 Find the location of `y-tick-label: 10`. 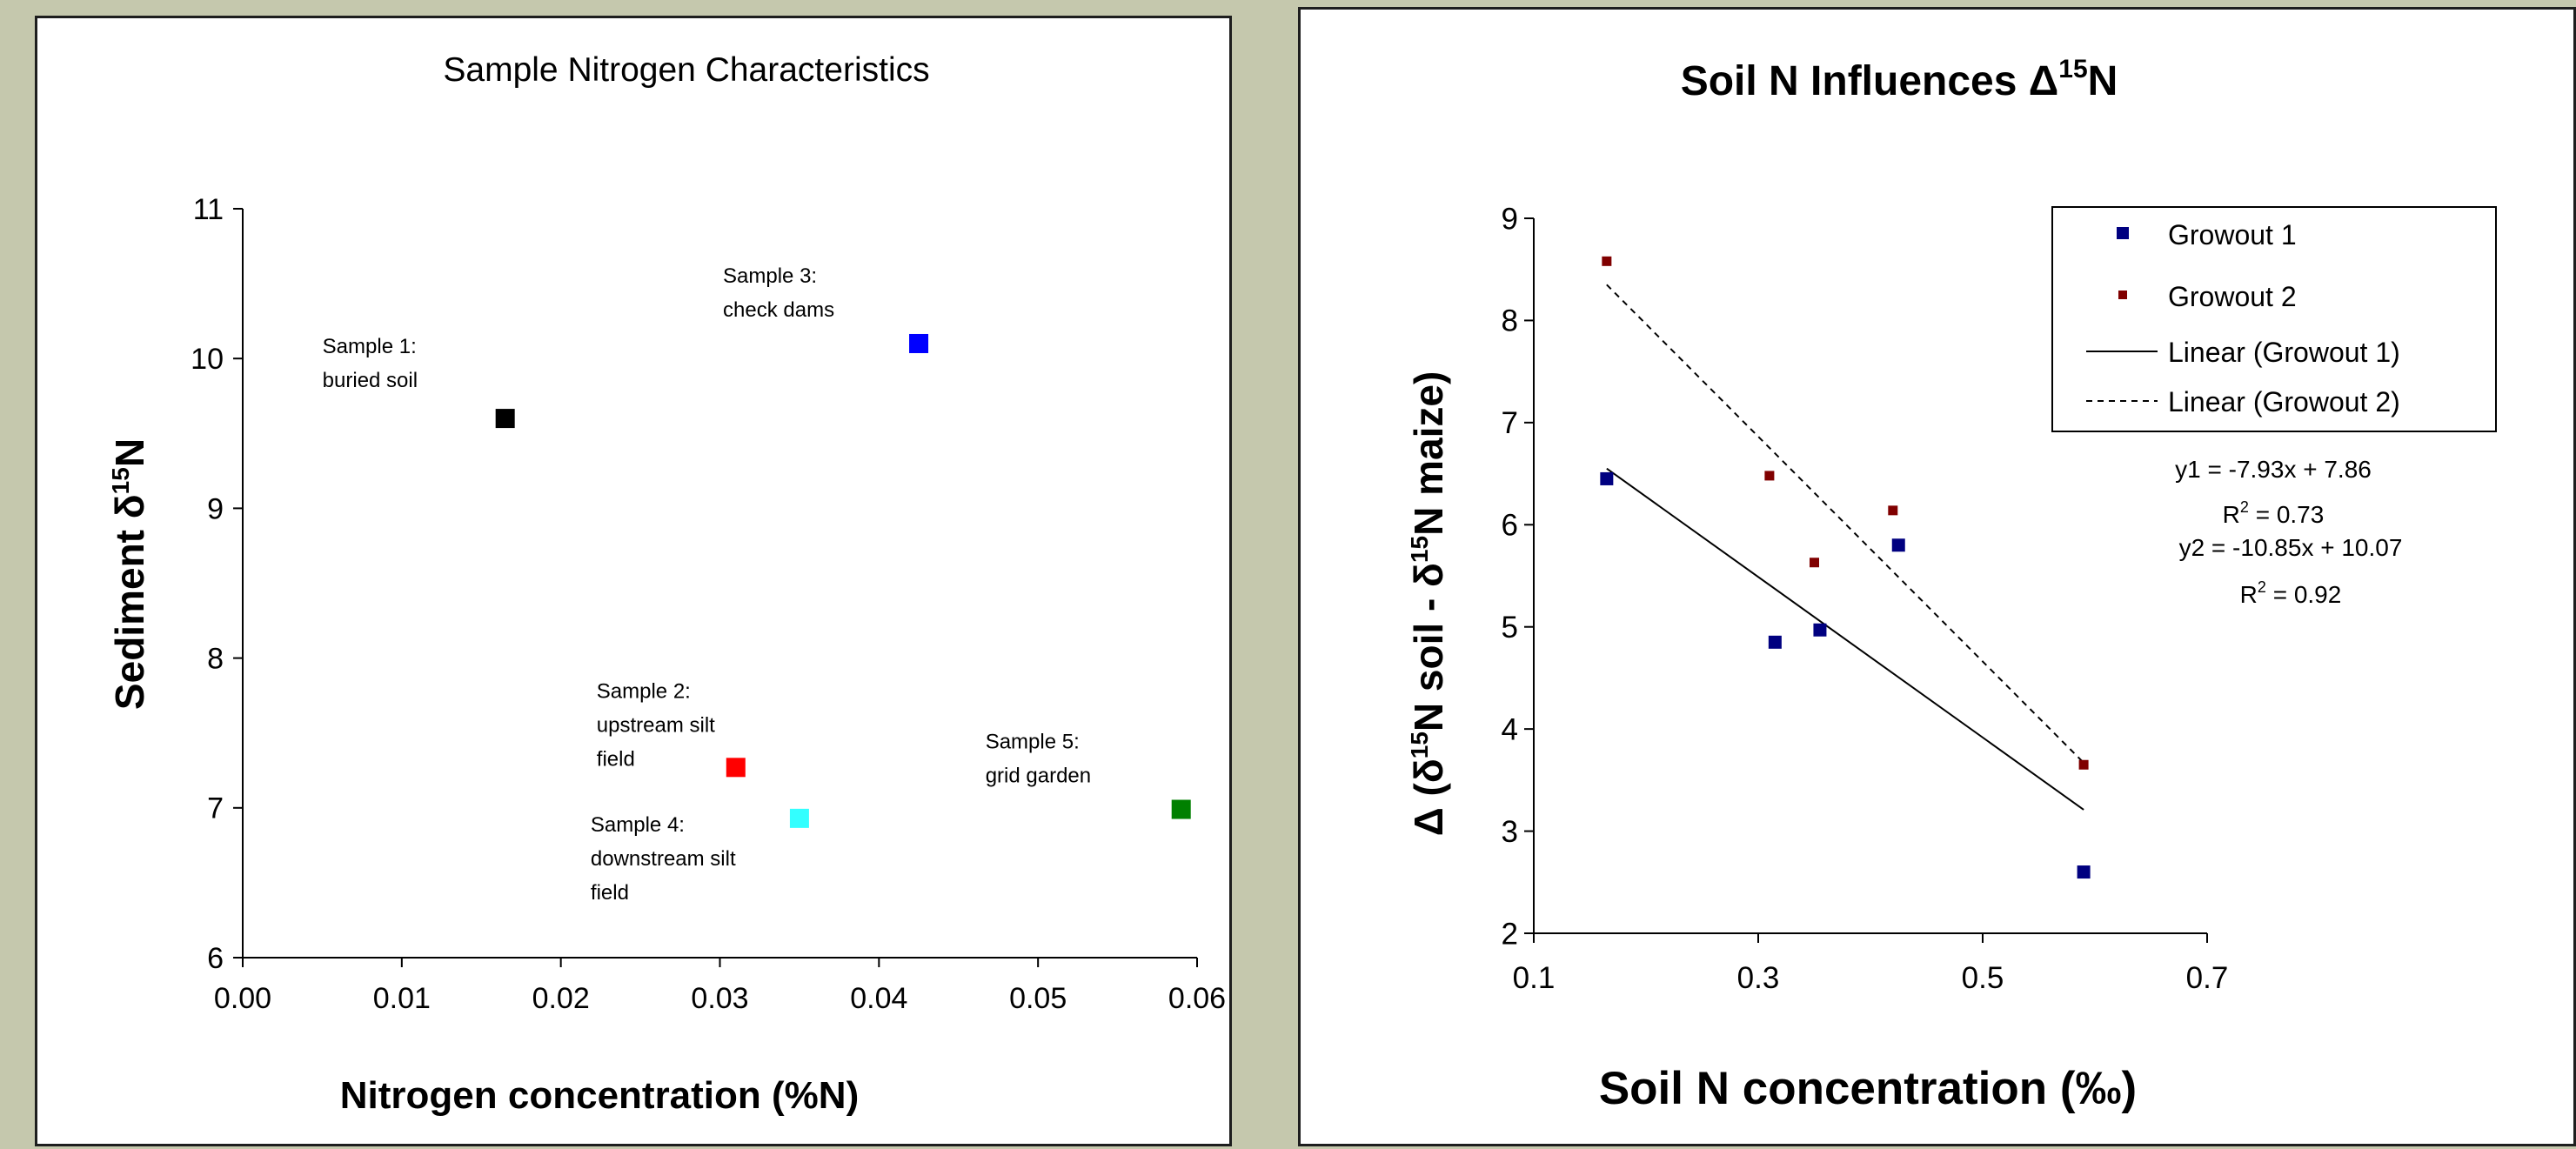

y-tick-label: 10 is located at coordinates (207, 359).